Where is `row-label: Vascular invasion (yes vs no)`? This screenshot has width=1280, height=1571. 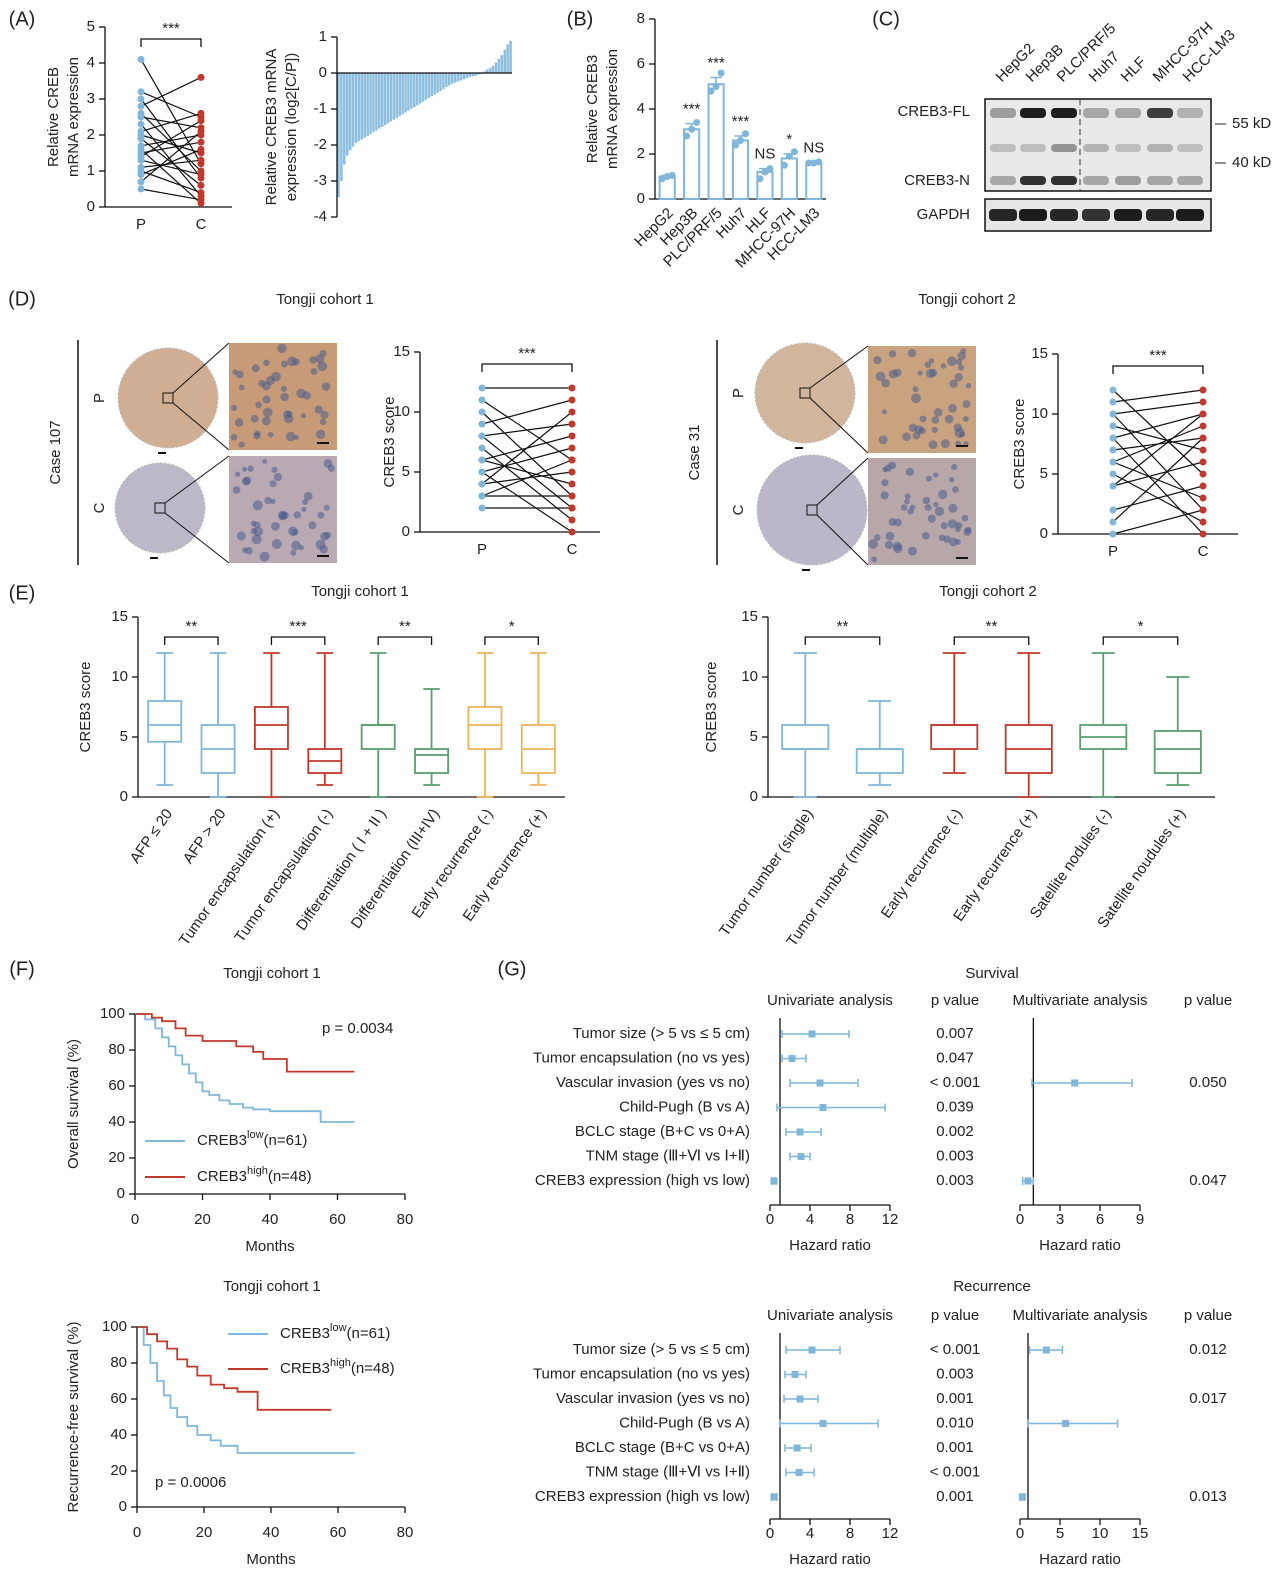
row-label: Vascular invasion (yes vs no) is located at coordinates (653, 1398).